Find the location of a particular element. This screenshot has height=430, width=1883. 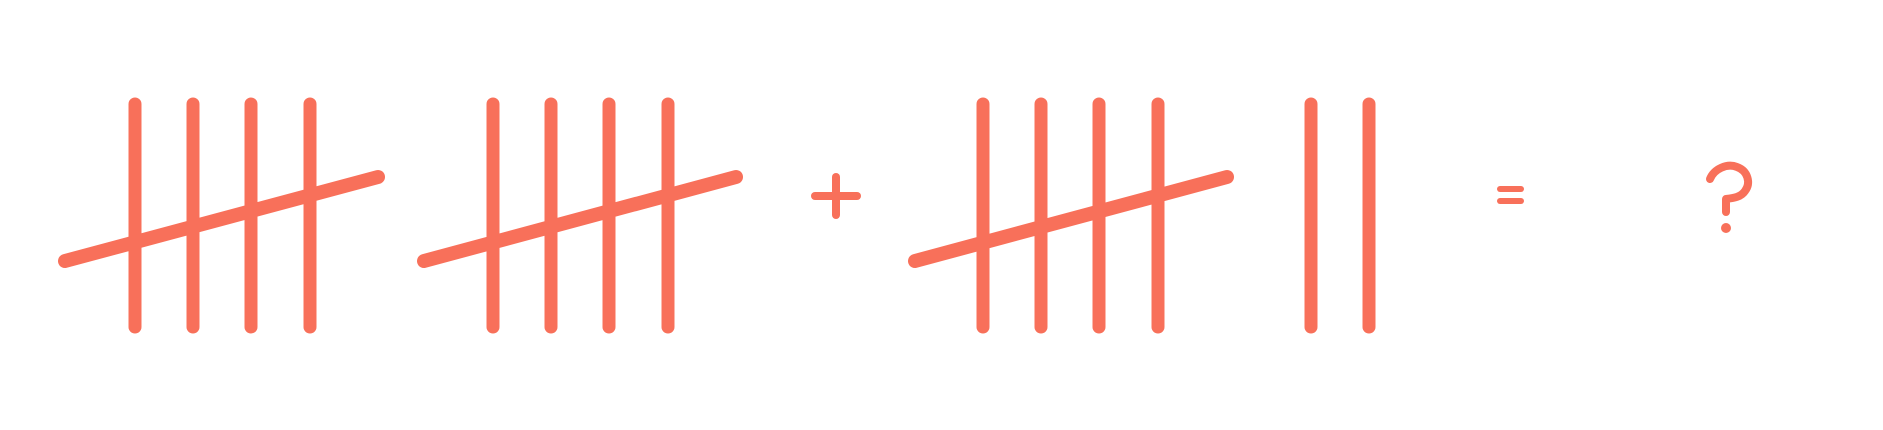

question-mark-icon is located at coordinates (1729, 197).